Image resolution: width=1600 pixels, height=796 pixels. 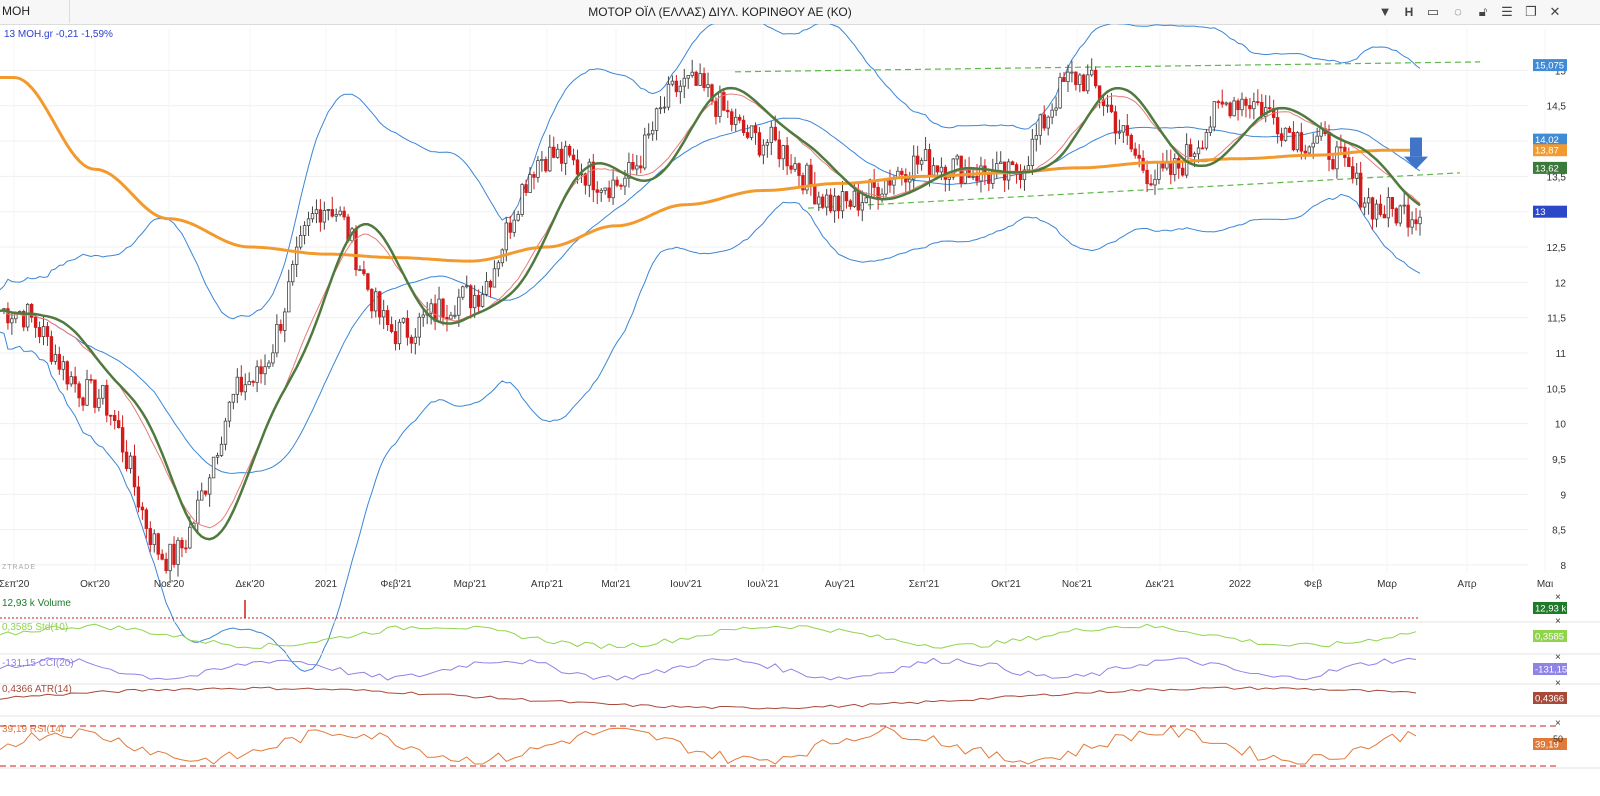 I want to click on chat-icon: ◌, so click(x=1458, y=11).